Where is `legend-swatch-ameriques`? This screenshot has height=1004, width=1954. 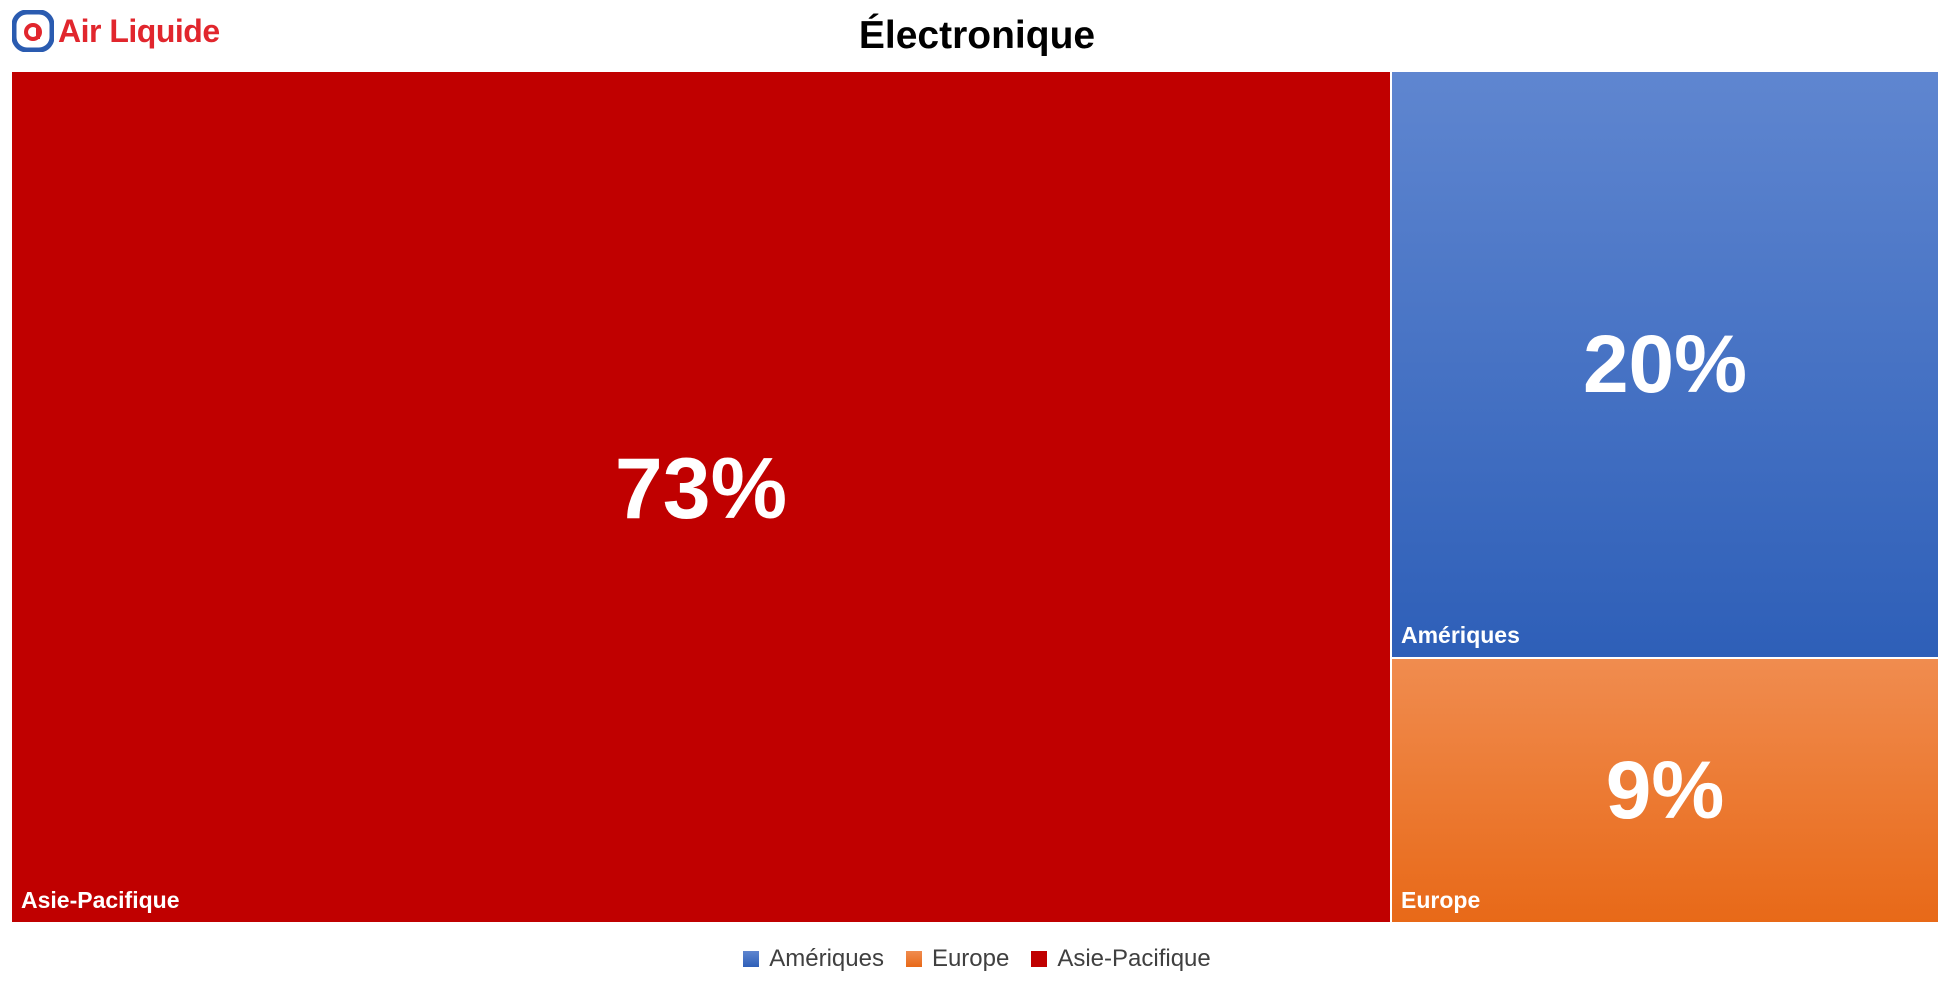 legend-swatch-ameriques is located at coordinates (751, 959).